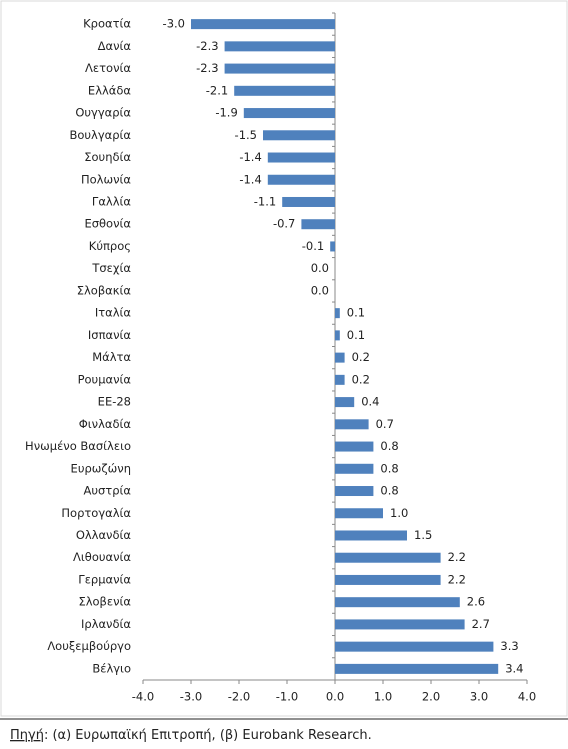 This screenshot has width=568, height=749. Describe the element at coordinates (106, 624) in the screenshot. I see `y-tick-label: Ιρλανδία` at that location.